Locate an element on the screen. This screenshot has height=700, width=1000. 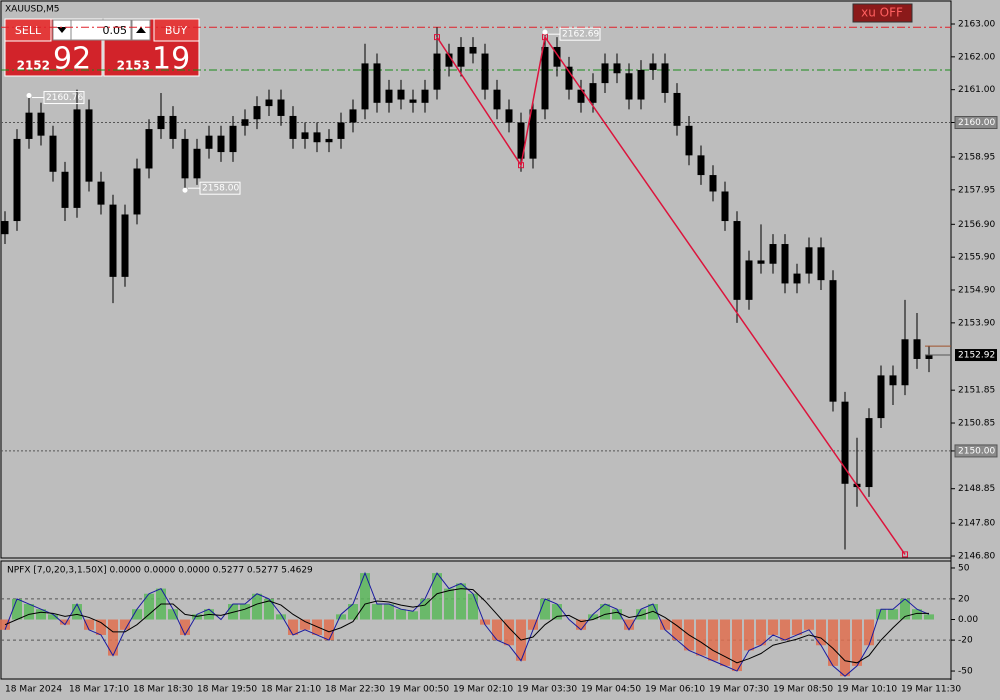
sell-price-big: 92 is located at coordinates (72, 59).